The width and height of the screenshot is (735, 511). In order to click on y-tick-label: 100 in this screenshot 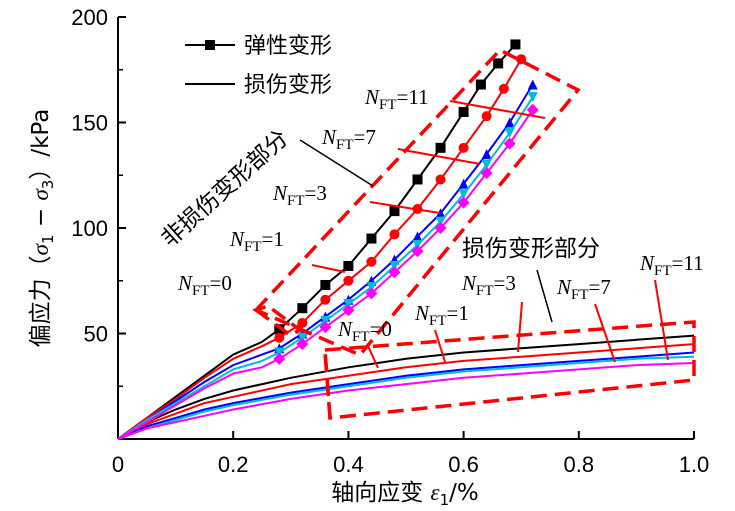, I will do `click(89, 228)`.